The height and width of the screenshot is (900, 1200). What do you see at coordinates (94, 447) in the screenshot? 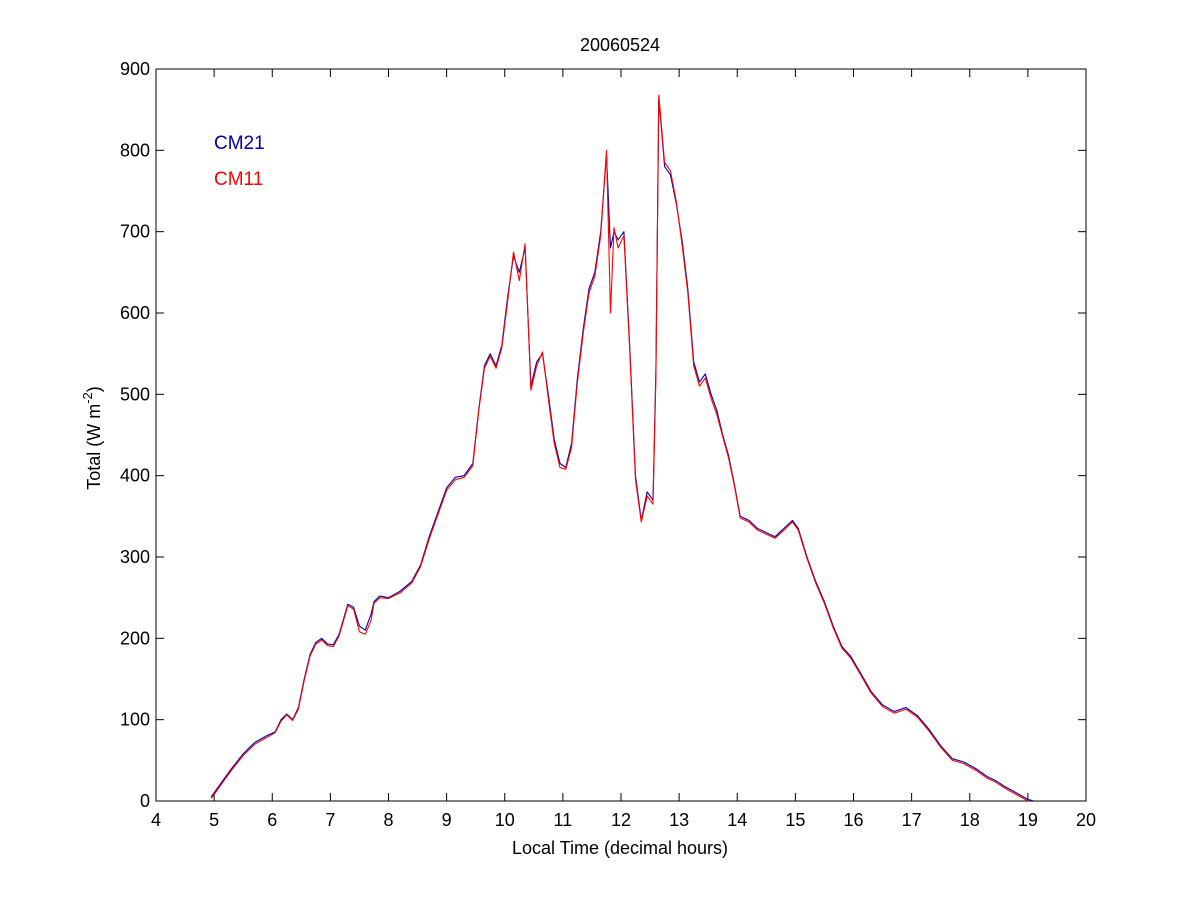
I see `y-axis-label-main: Total (W m` at bounding box center [94, 447].